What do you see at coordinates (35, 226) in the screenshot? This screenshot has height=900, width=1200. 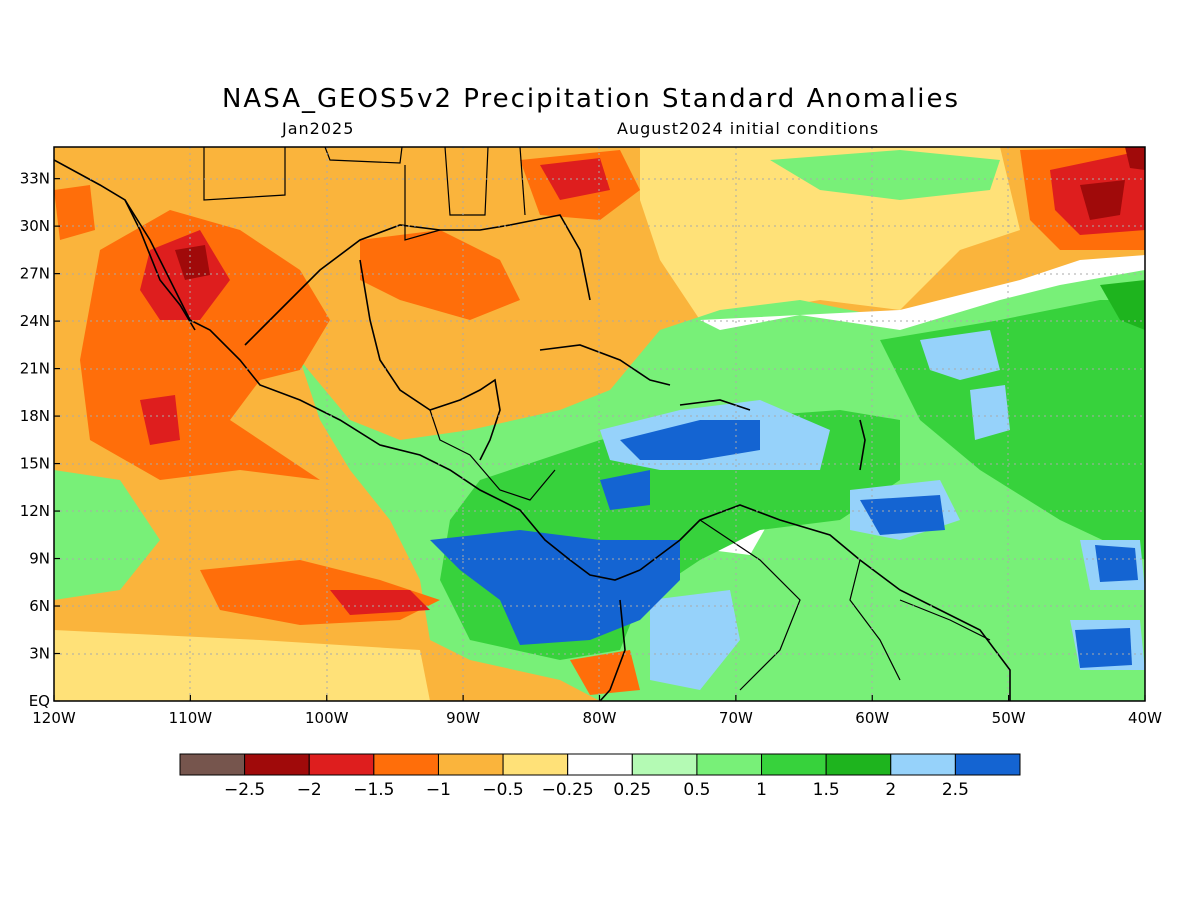 I see `y-tick-label: 30N` at bounding box center [35, 226].